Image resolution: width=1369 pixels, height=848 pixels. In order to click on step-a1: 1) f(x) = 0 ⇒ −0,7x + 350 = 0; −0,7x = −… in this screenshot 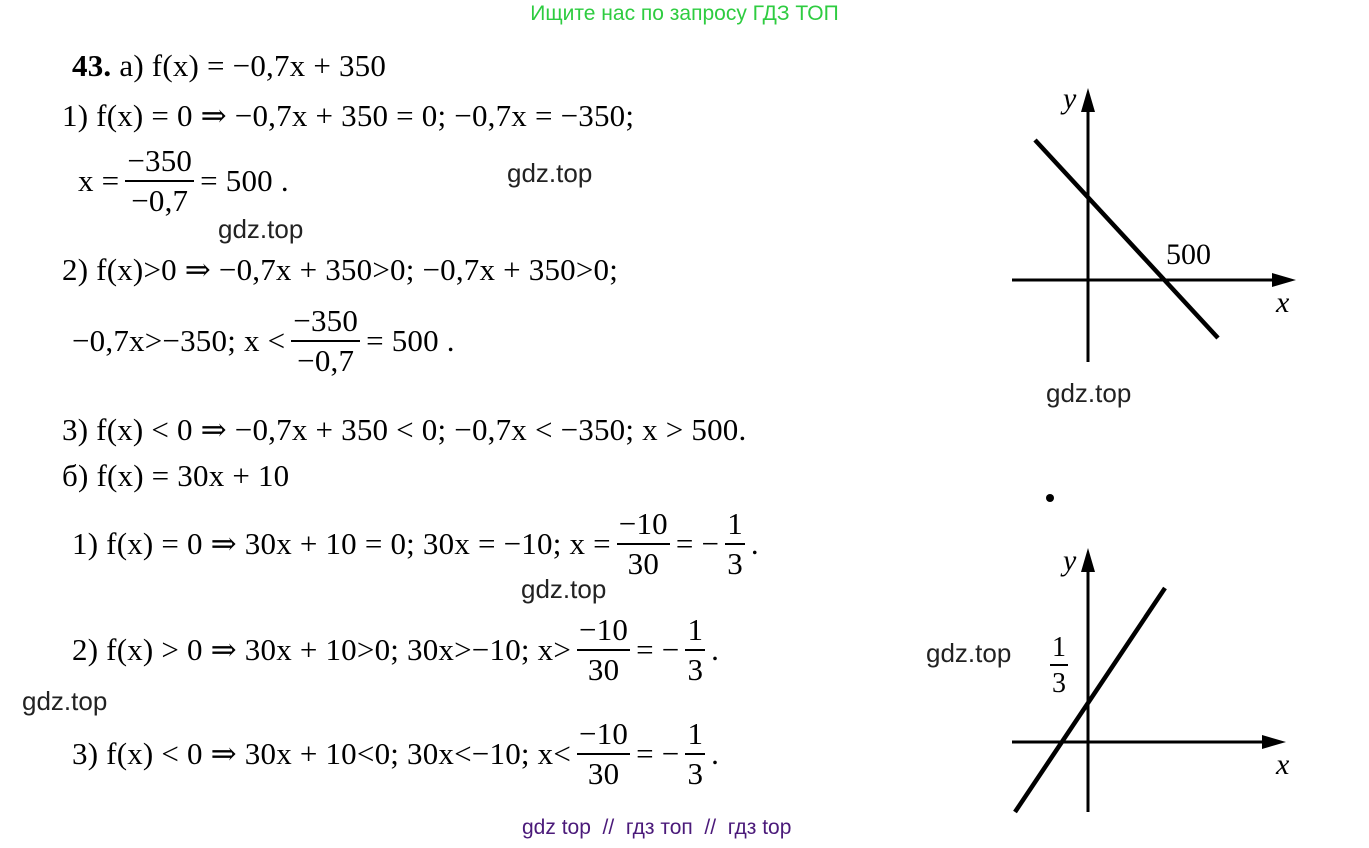, I will do `click(348, 115)`.